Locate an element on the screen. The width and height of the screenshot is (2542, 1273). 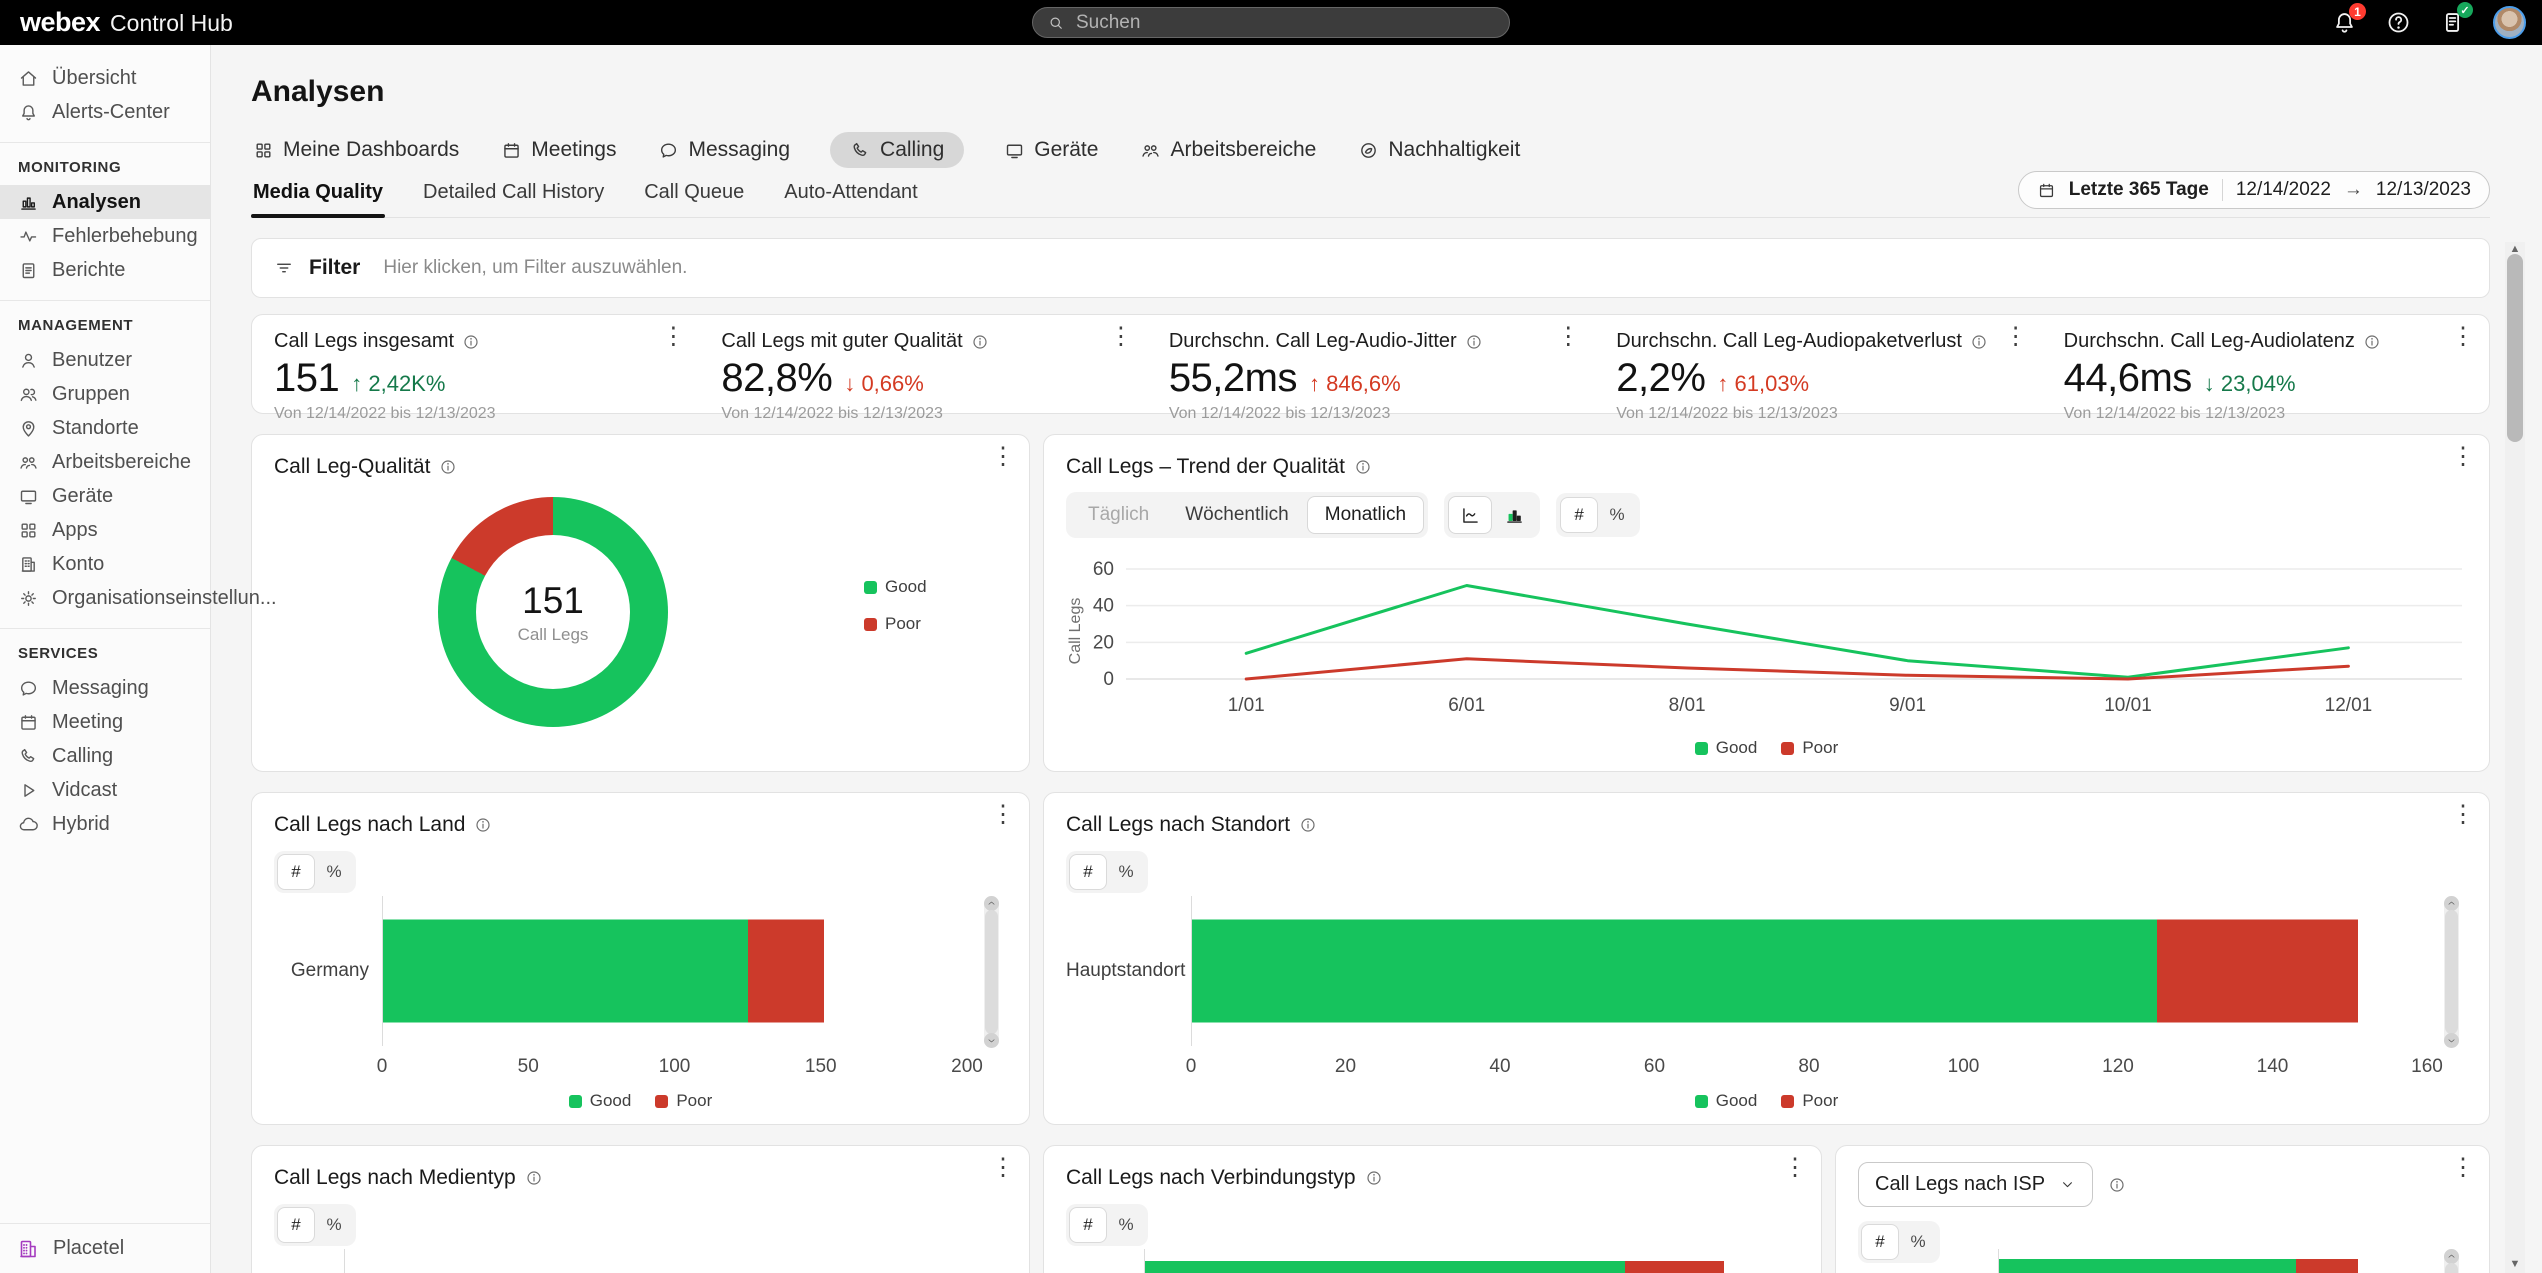
sidebar-item-benutzer: Benutzer is located at coordinates (105, 360).